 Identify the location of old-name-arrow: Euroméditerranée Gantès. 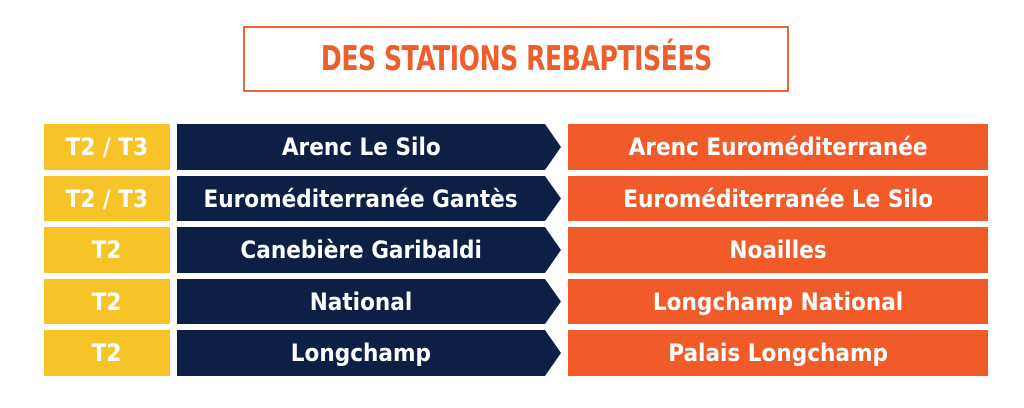
(369, 198).